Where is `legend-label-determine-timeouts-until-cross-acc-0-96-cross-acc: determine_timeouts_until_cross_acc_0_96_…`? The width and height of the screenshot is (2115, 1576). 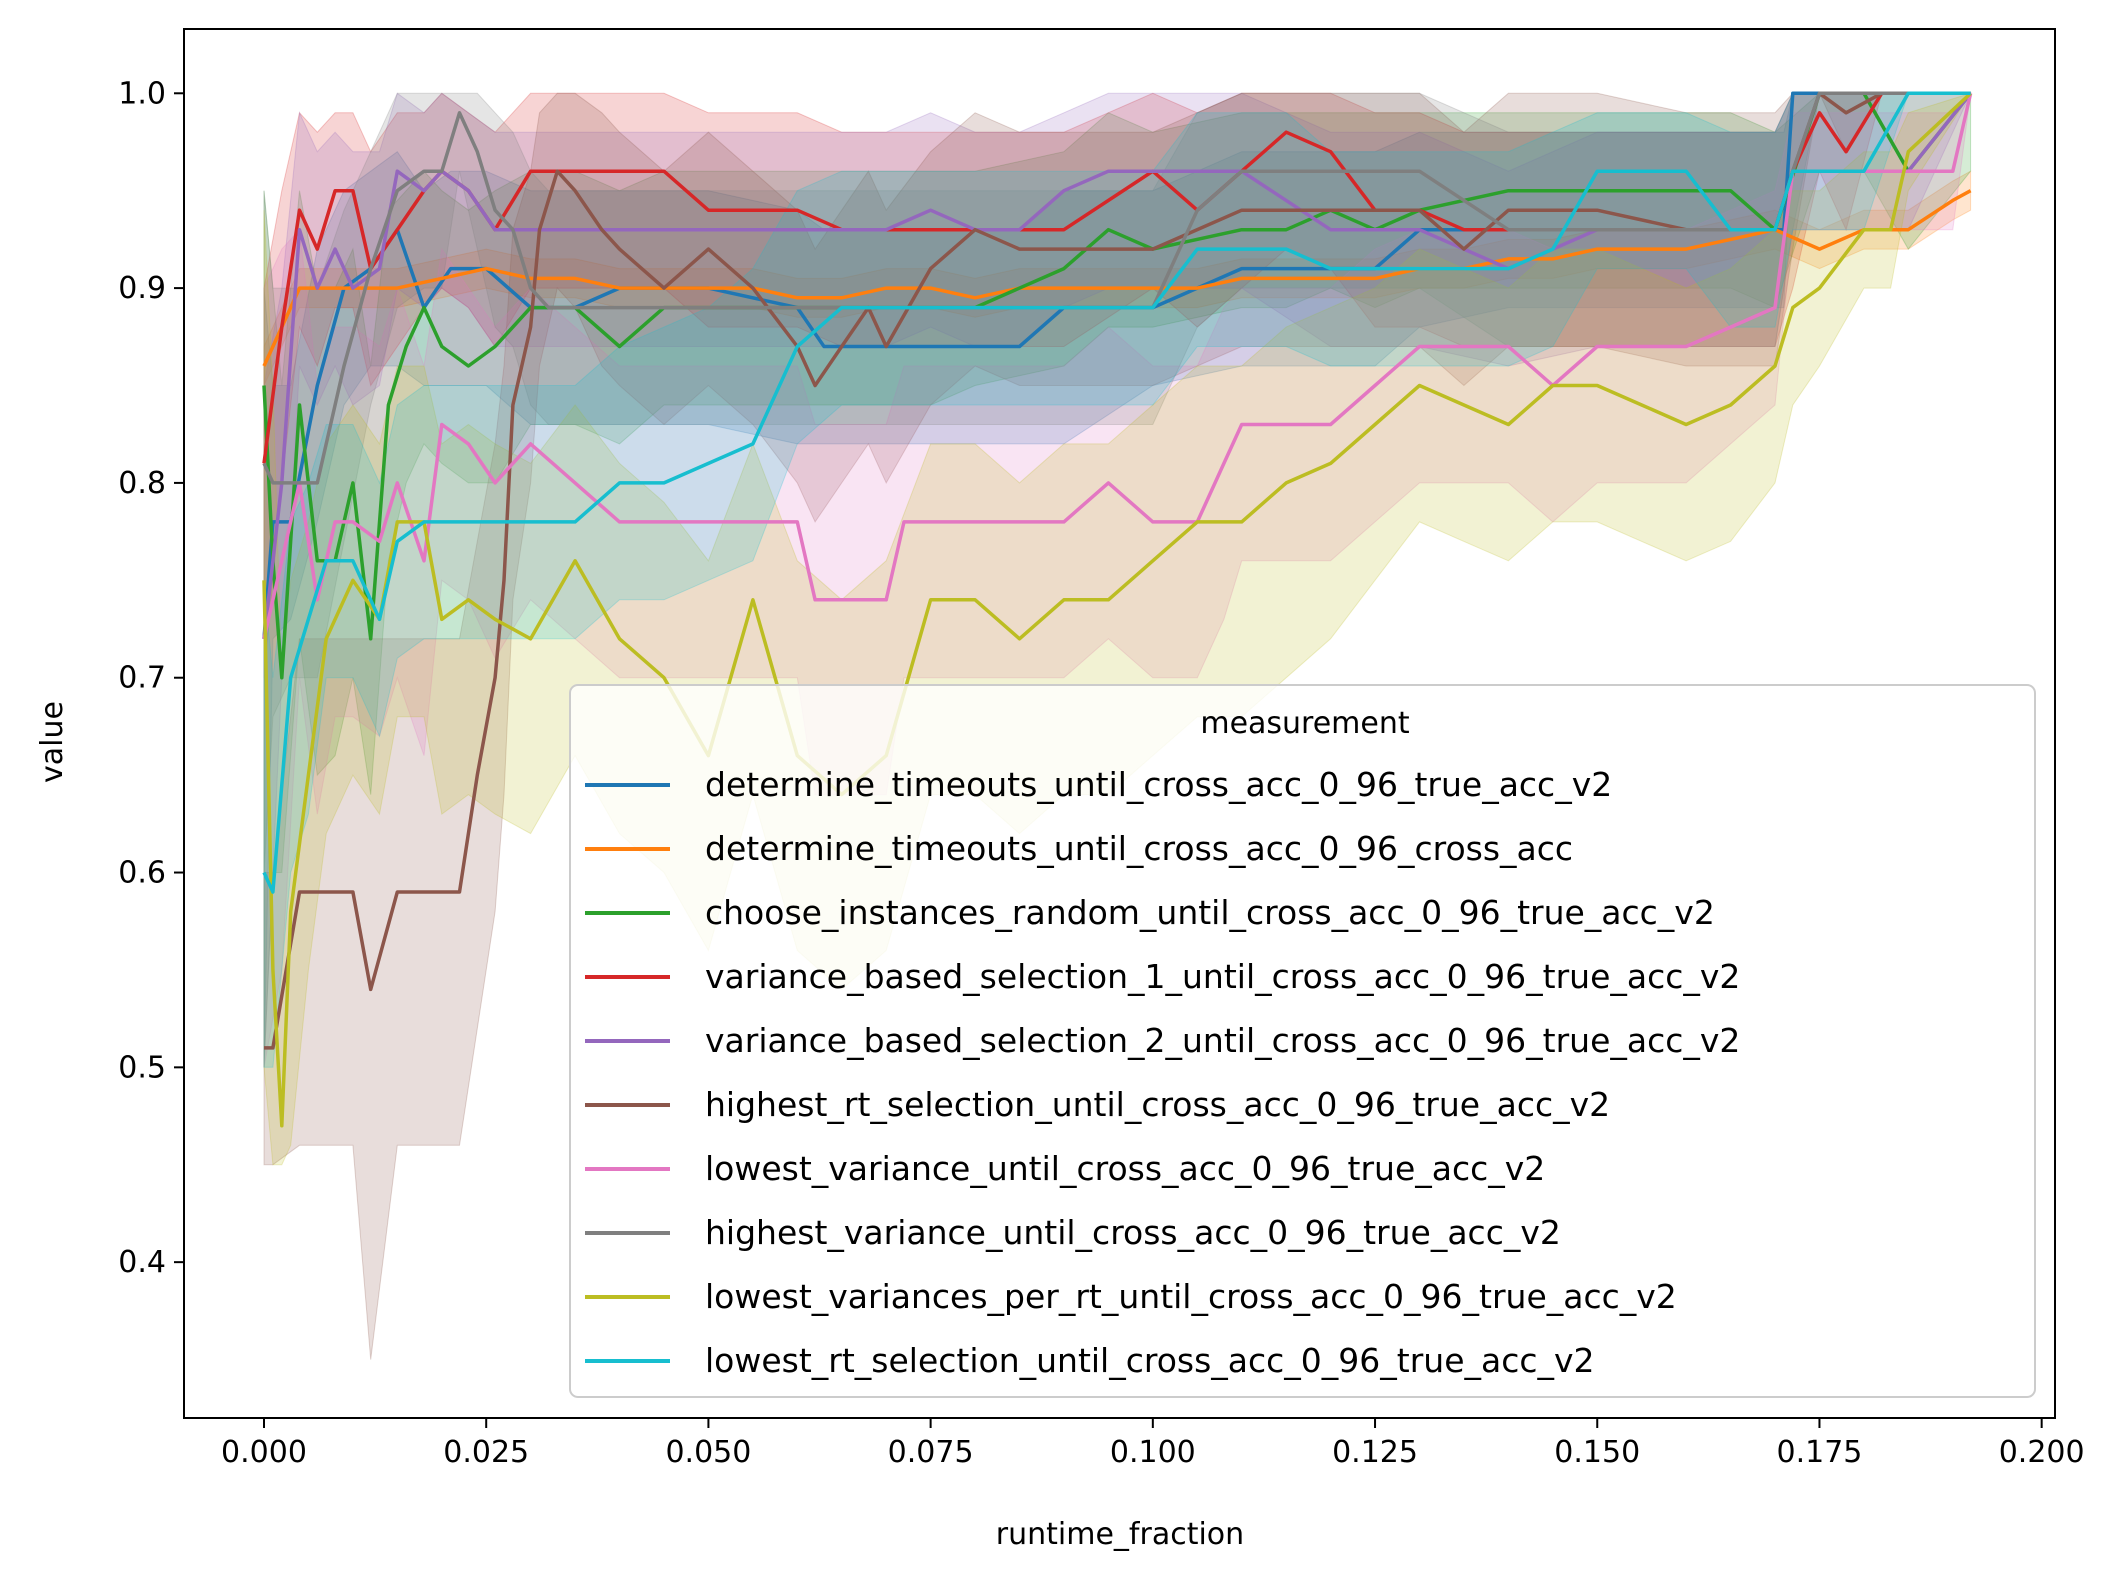 legend-label-determine-timeouts-until-cross-acc-0-96-cross-acc: determine_timeouts_until_cross_acc_0_96_… is located at coordinates (1139, 848).